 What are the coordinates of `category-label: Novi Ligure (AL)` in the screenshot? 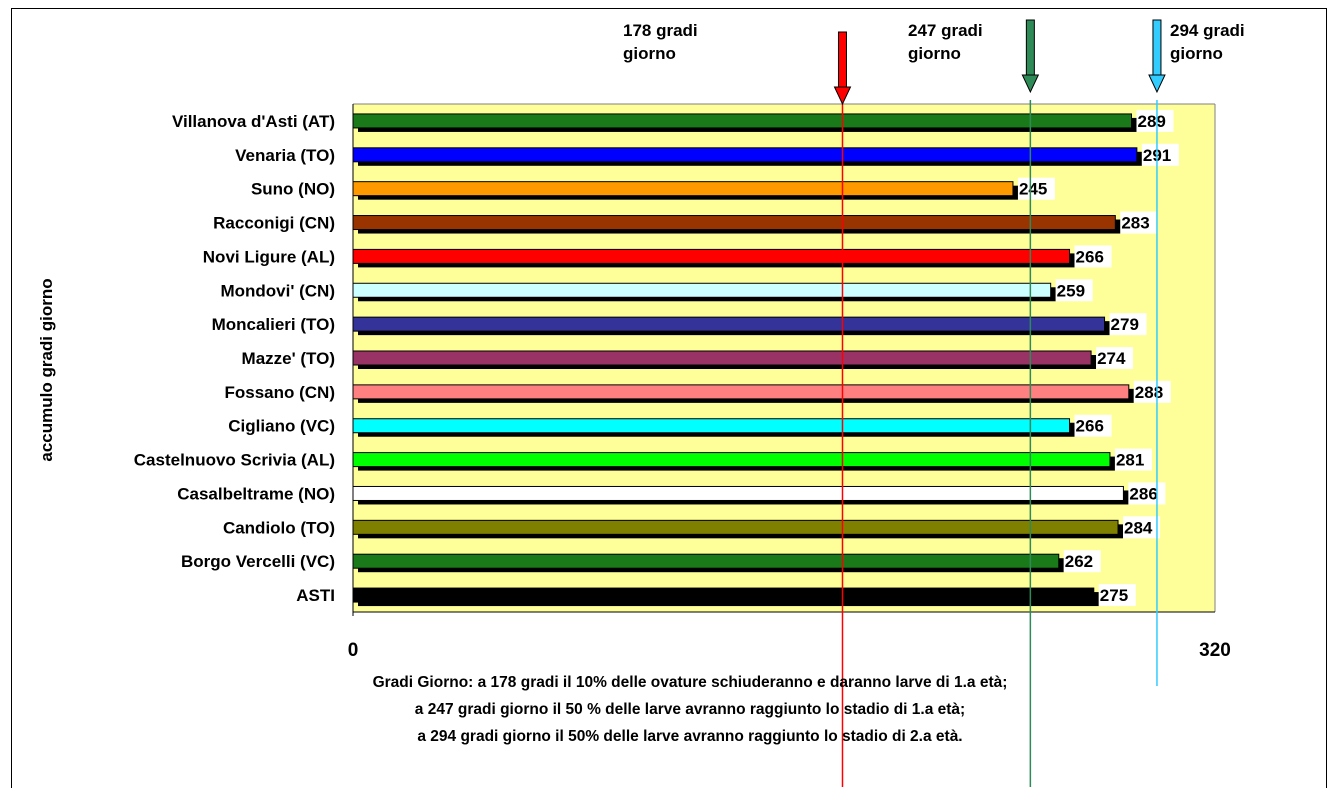 It's located at (269, 256).